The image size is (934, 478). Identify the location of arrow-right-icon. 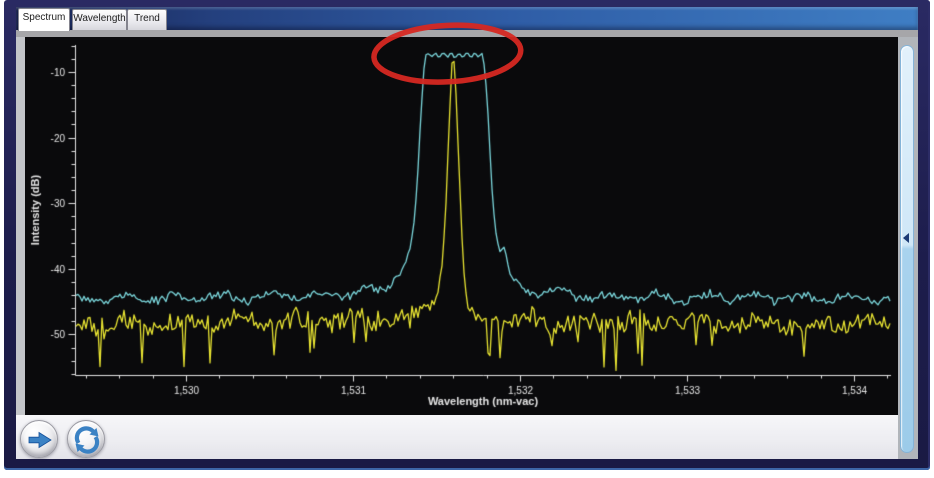
(40, 440).